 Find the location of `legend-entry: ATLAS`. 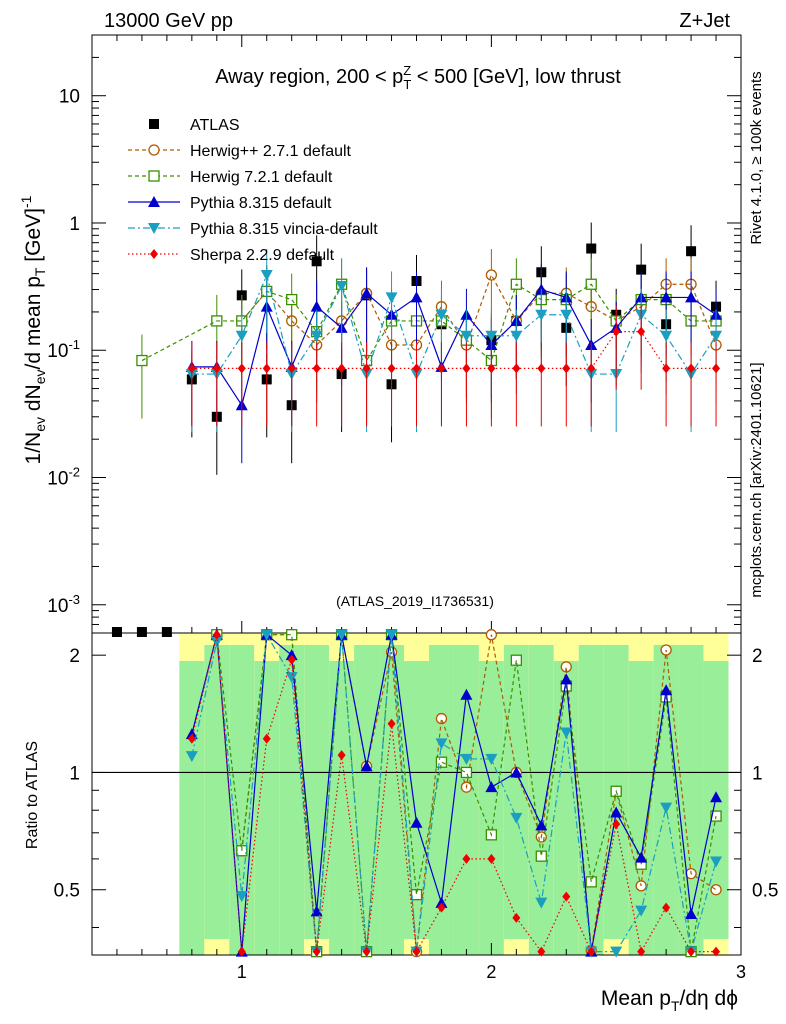

legend-entry: ATLAS is located at coordinates (194, 125).